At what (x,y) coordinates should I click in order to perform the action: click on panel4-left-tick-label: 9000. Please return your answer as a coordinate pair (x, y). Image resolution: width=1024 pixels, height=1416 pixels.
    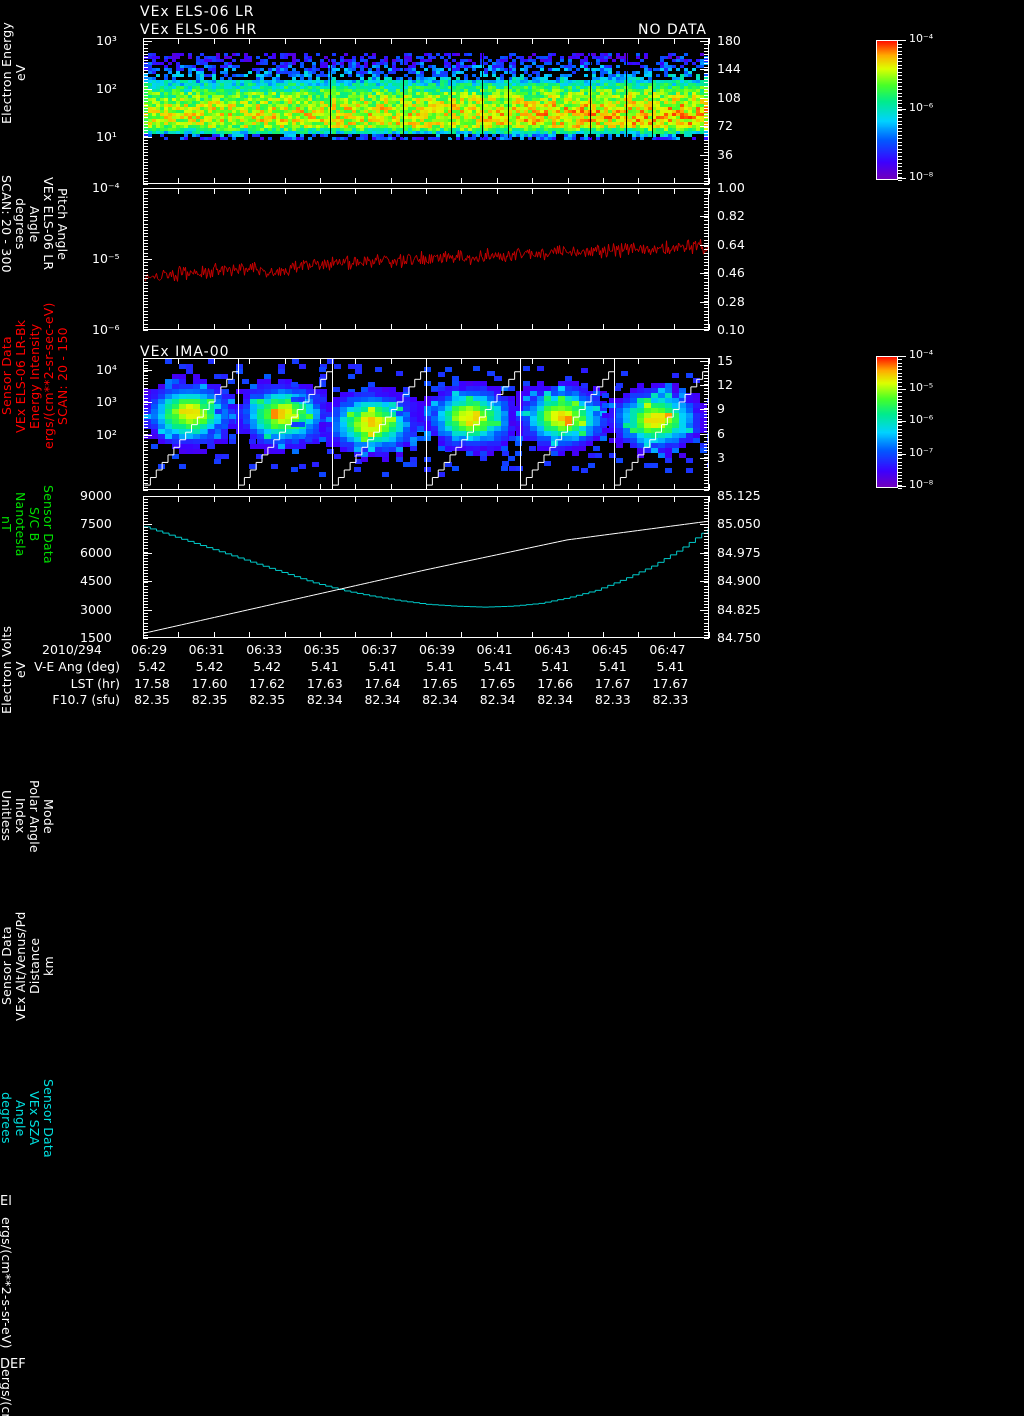
    Looking at the image, I should click on (96, 495).